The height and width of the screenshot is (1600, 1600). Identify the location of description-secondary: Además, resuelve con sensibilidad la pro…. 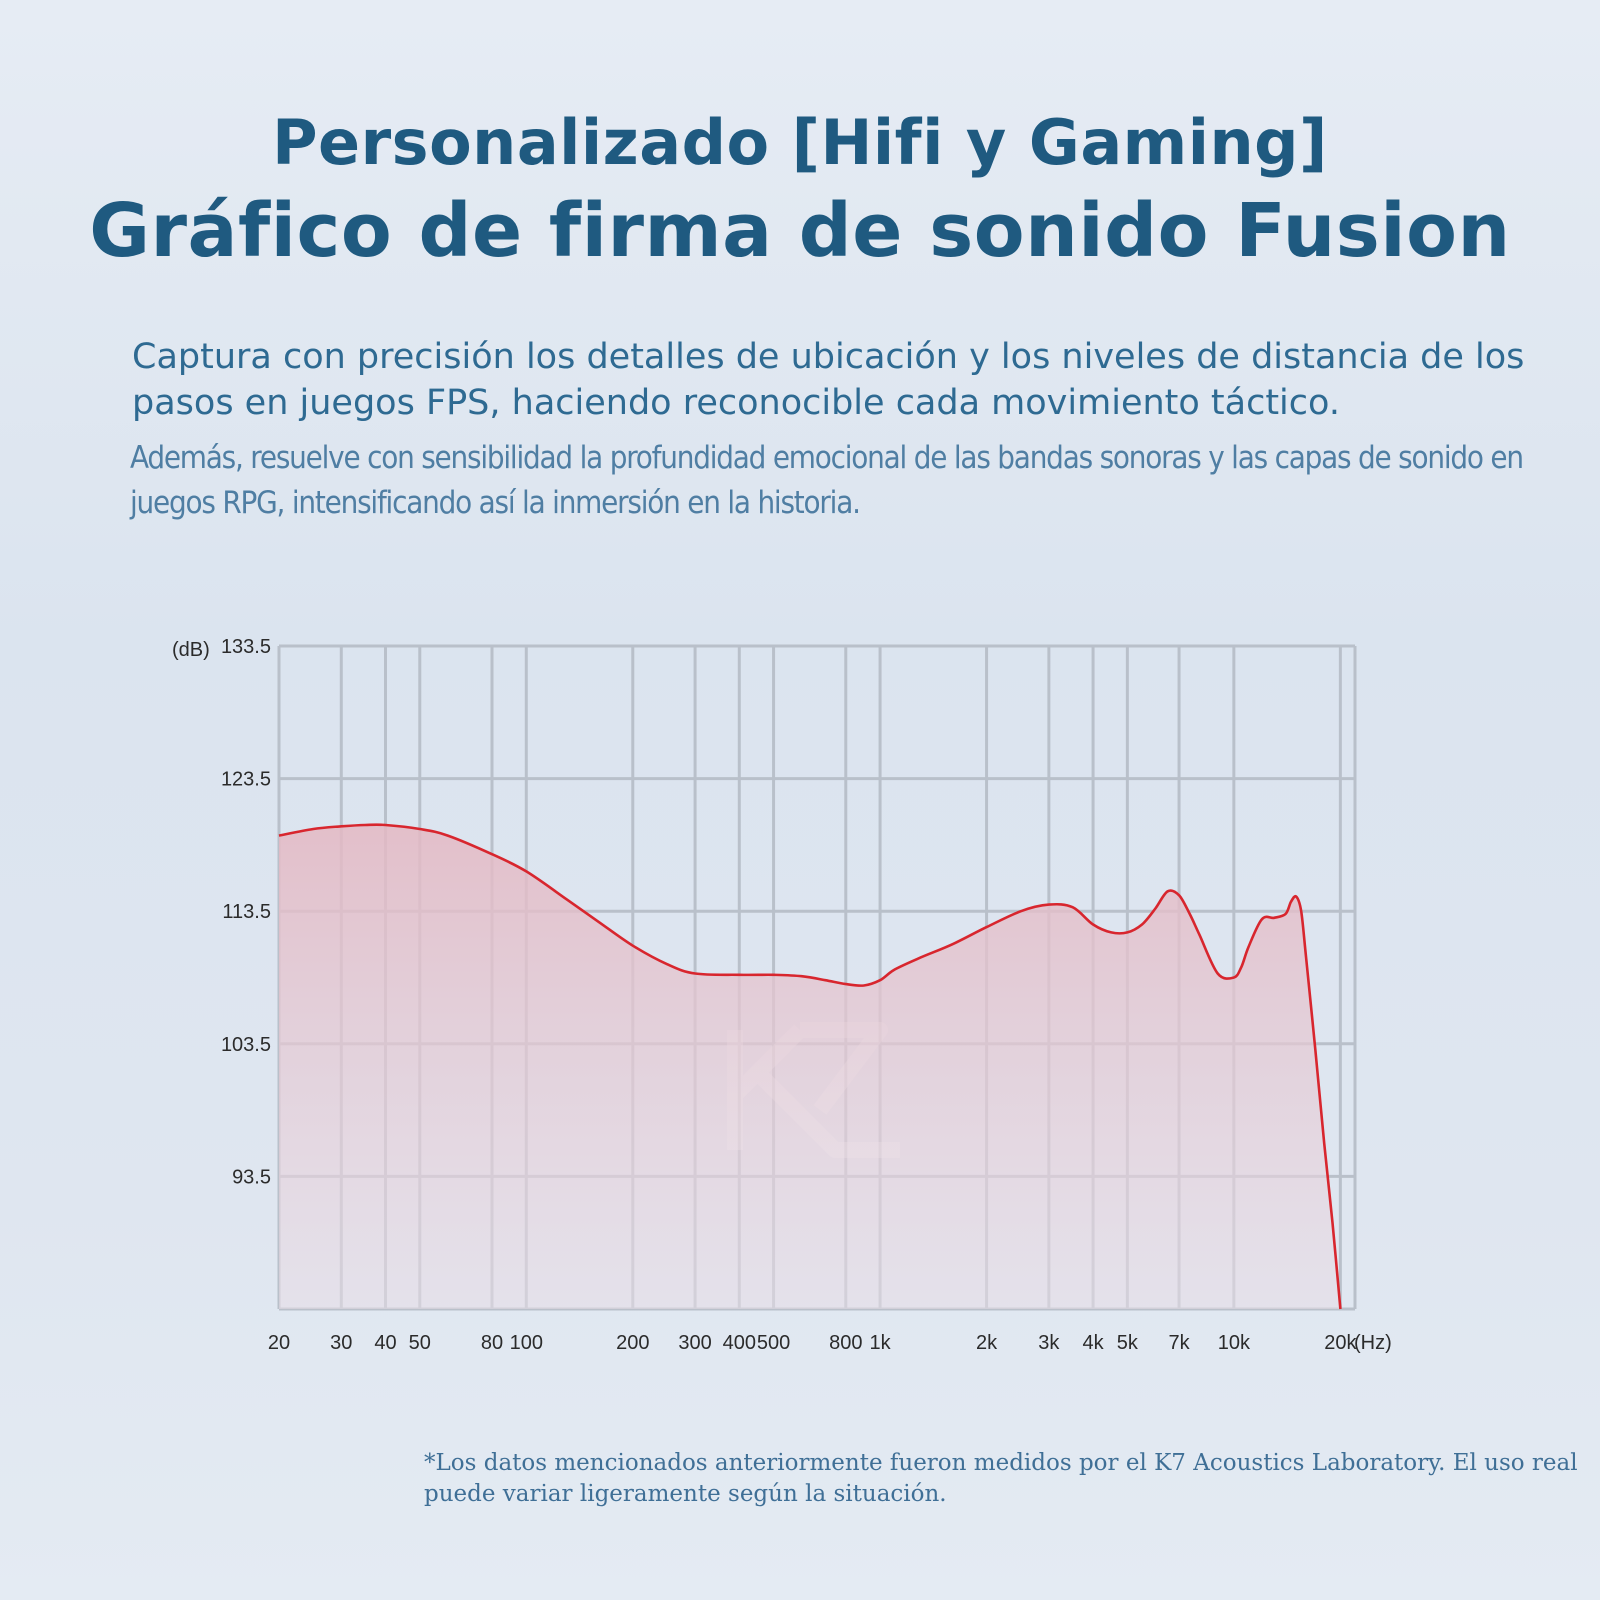
(827, 480).